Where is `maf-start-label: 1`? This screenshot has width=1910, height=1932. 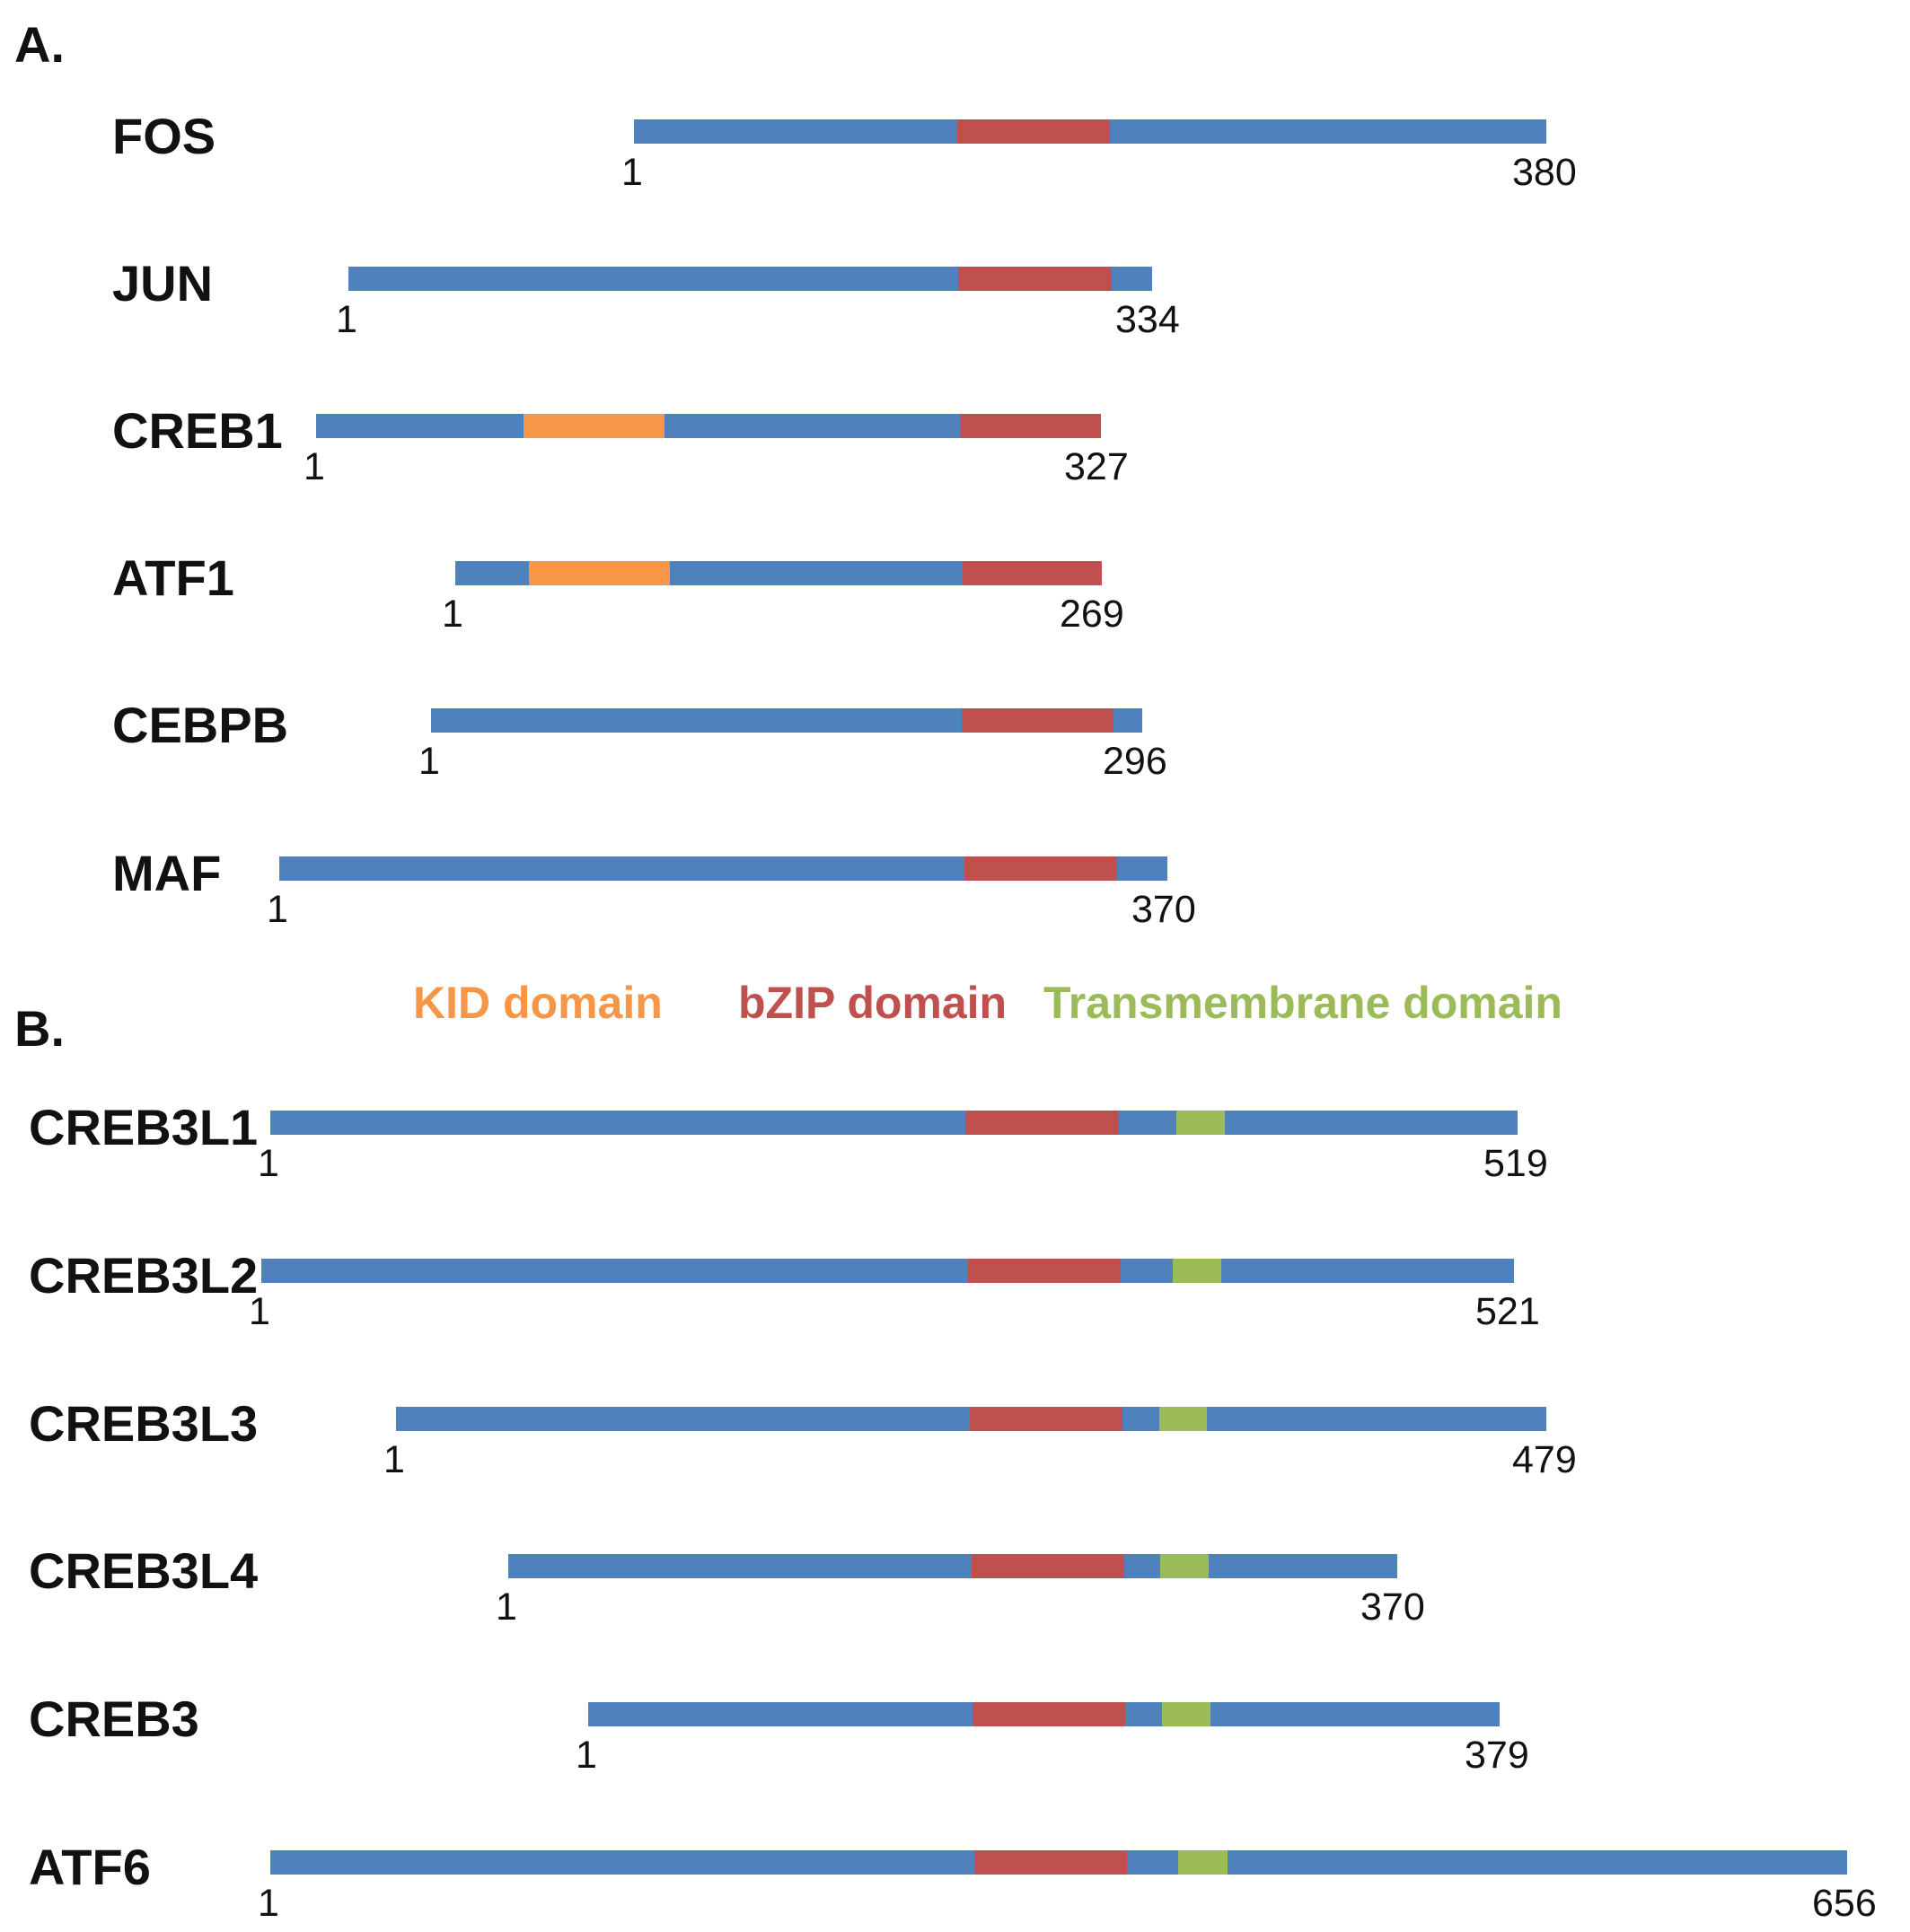
maf-start-label: 1 is located at coordinates (277, 909).